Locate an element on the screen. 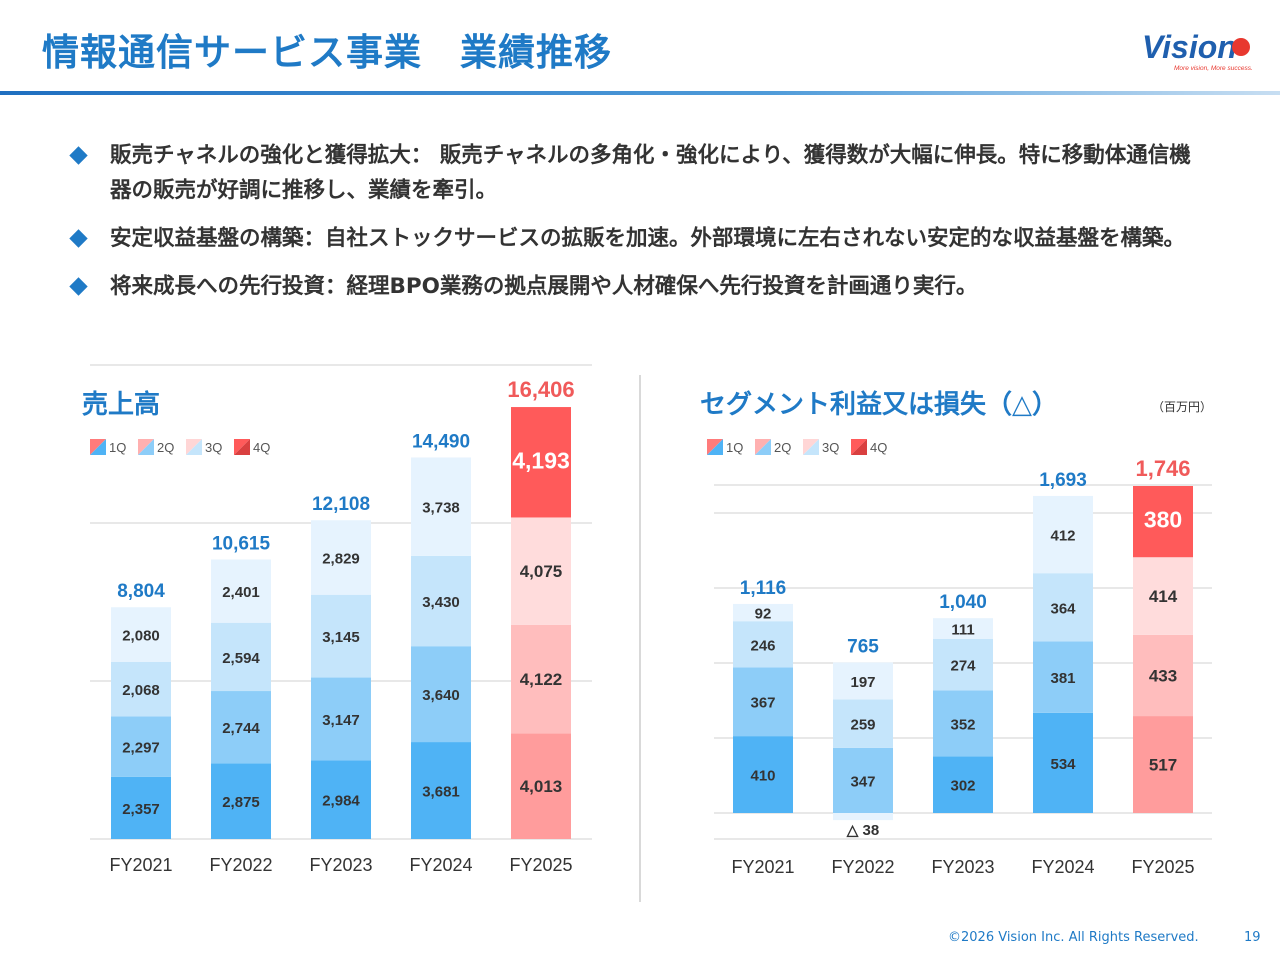 This screenshot has width=1280, height=960. sales-label-fy2021-1q: 2,357 is located at coordinates (141, 809).